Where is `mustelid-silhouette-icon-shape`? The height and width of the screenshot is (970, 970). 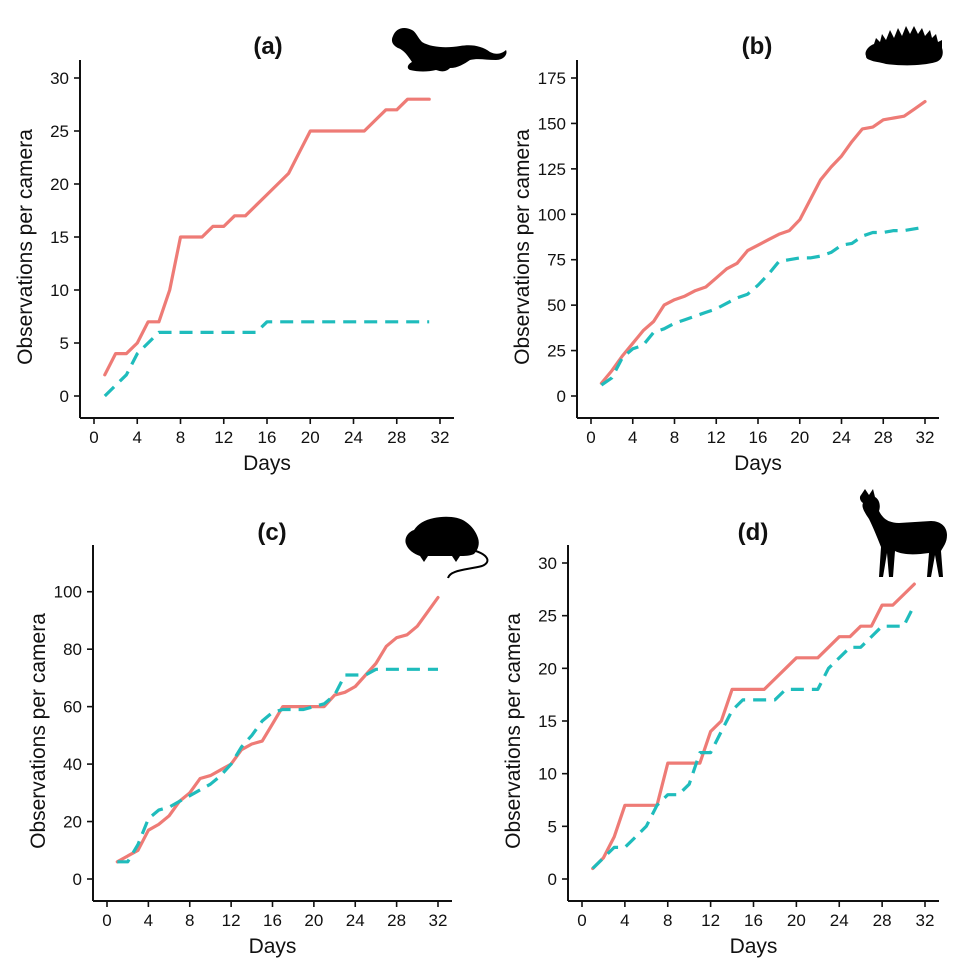
mustelid-silhouette-icon-shape is located at coordinates (449, 50).